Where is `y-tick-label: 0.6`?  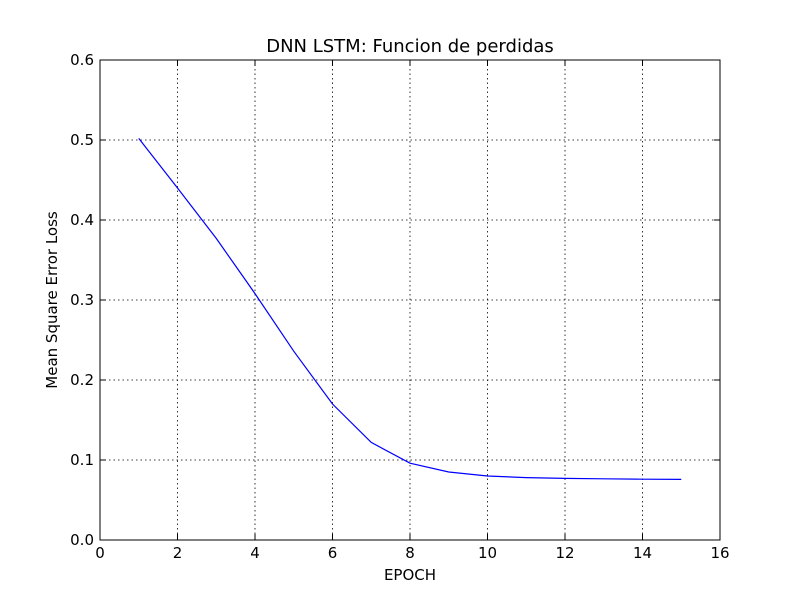 y-tick-label: 0.6 is located at coordinates (82, 60).